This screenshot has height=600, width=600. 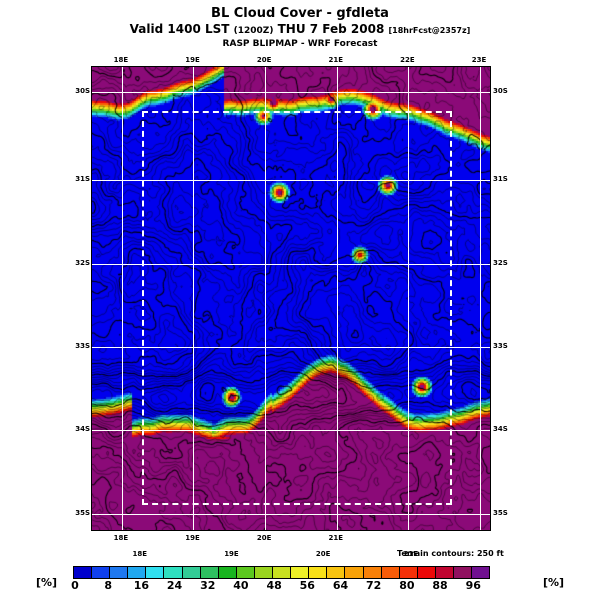 What do you see at coordinates (336, 60) in the screenshot?
I see `lon-tick-top: 21E` at bounding box center [336, 60].